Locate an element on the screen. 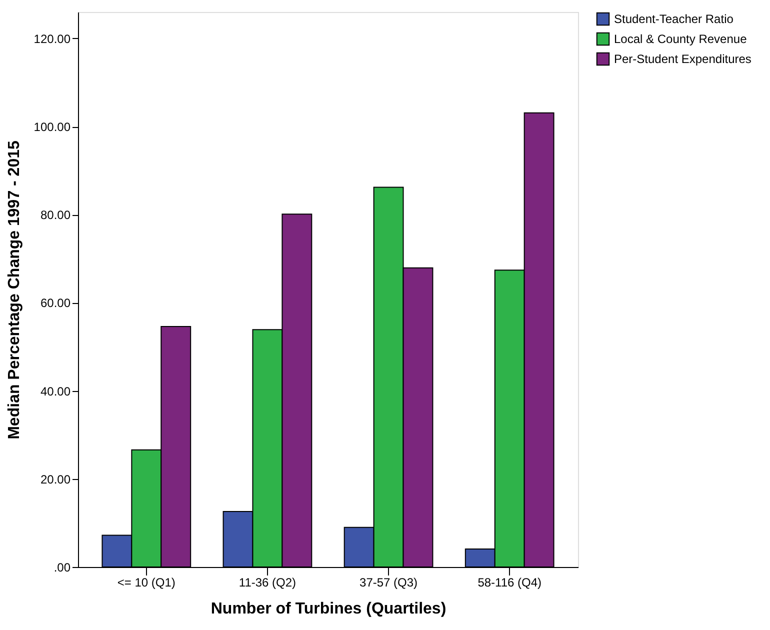  x-tick-label: 11-36 (Q2) is located at coordinates (267, 583).